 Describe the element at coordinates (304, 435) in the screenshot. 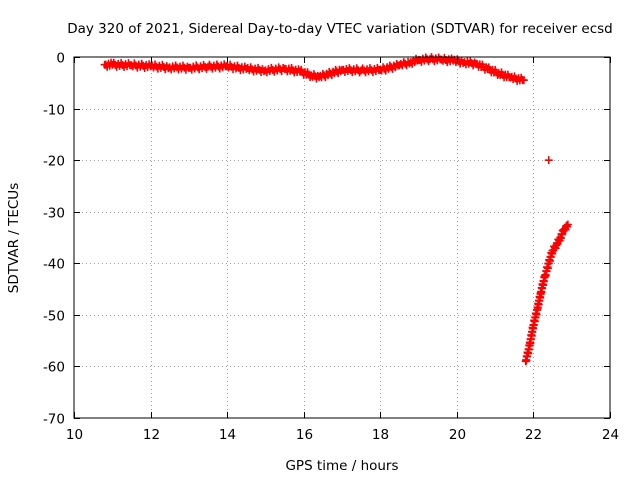

I see `x-tick-label: 16` at that location.